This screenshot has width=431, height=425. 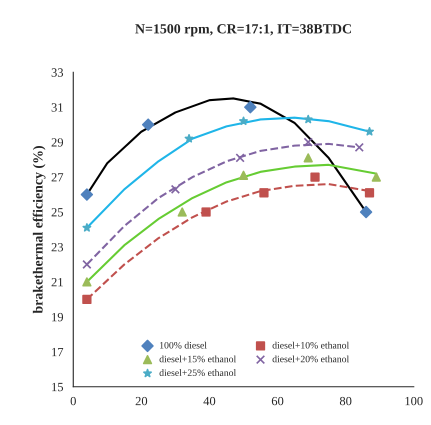 I want to click on x-tick-label: 100, so click(x=414, y=401).